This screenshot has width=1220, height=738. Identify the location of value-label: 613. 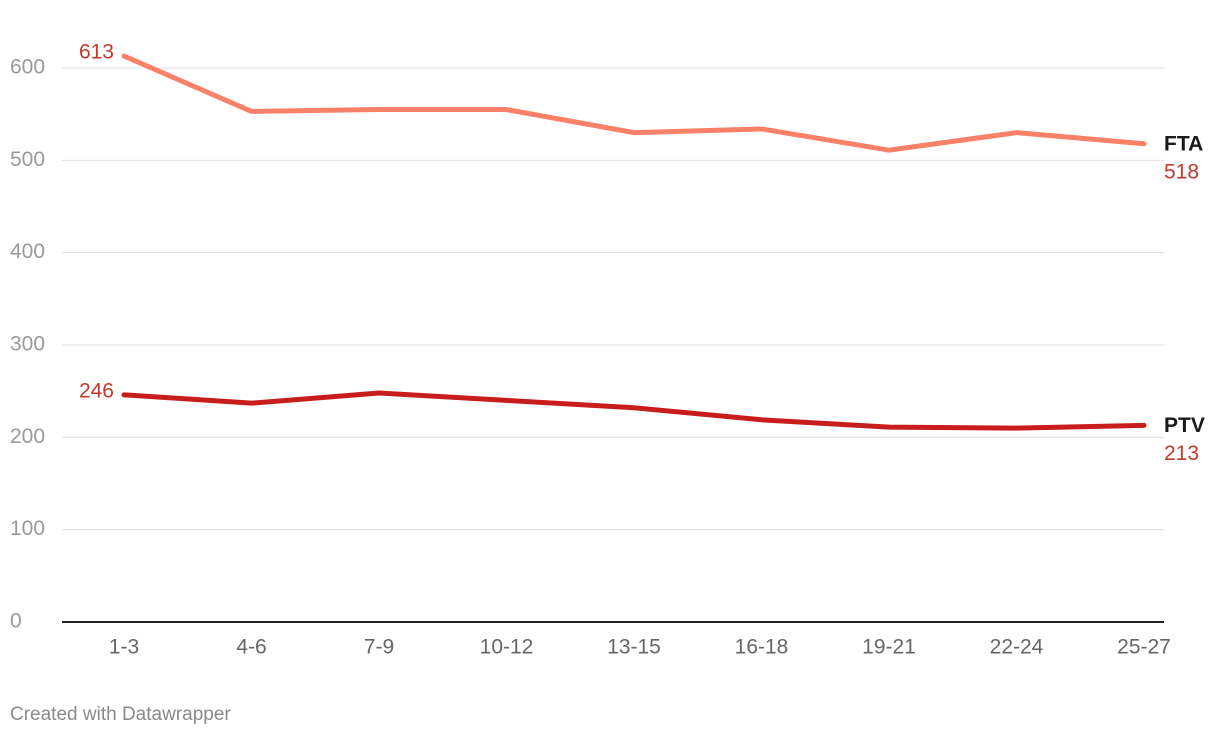
(96, 52).